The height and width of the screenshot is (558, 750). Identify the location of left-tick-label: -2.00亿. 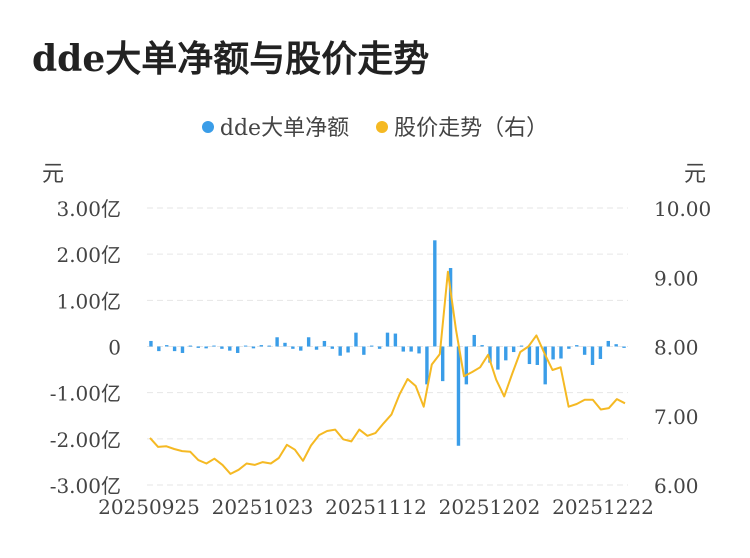
(85, 440).